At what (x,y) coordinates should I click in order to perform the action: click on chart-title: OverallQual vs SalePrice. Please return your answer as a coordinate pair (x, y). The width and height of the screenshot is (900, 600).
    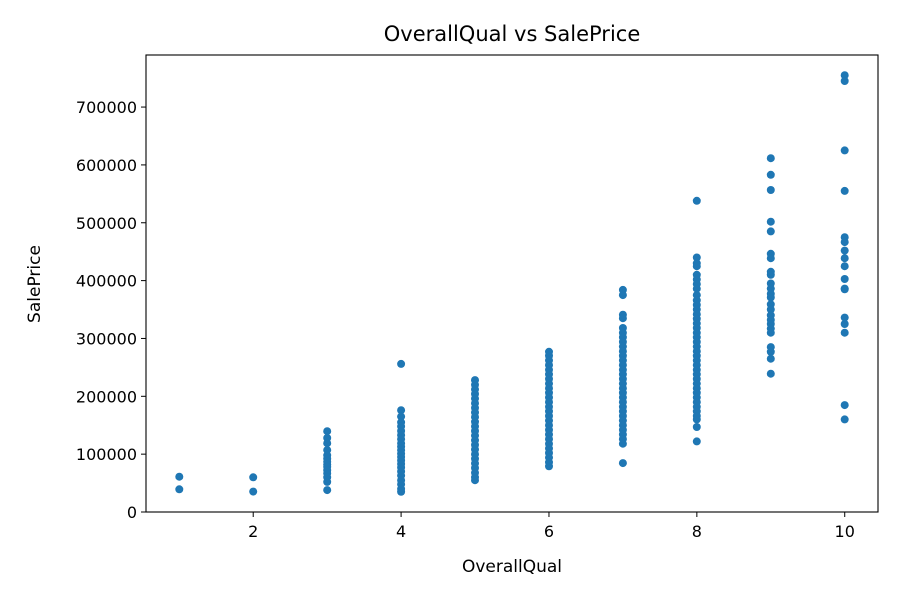
    Looking at the image, I should click on (512, 34).